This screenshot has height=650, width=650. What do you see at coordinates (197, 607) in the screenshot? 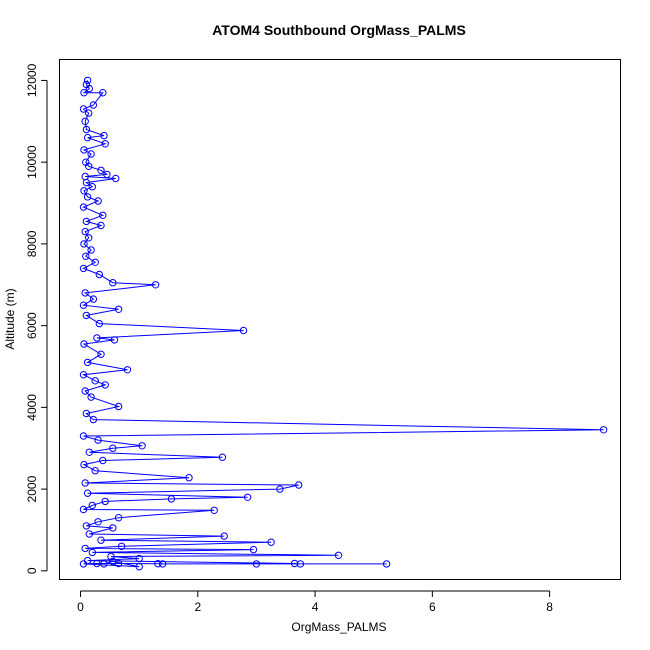
I see `x-tick-label: 2` at bounding box center [197, 607].